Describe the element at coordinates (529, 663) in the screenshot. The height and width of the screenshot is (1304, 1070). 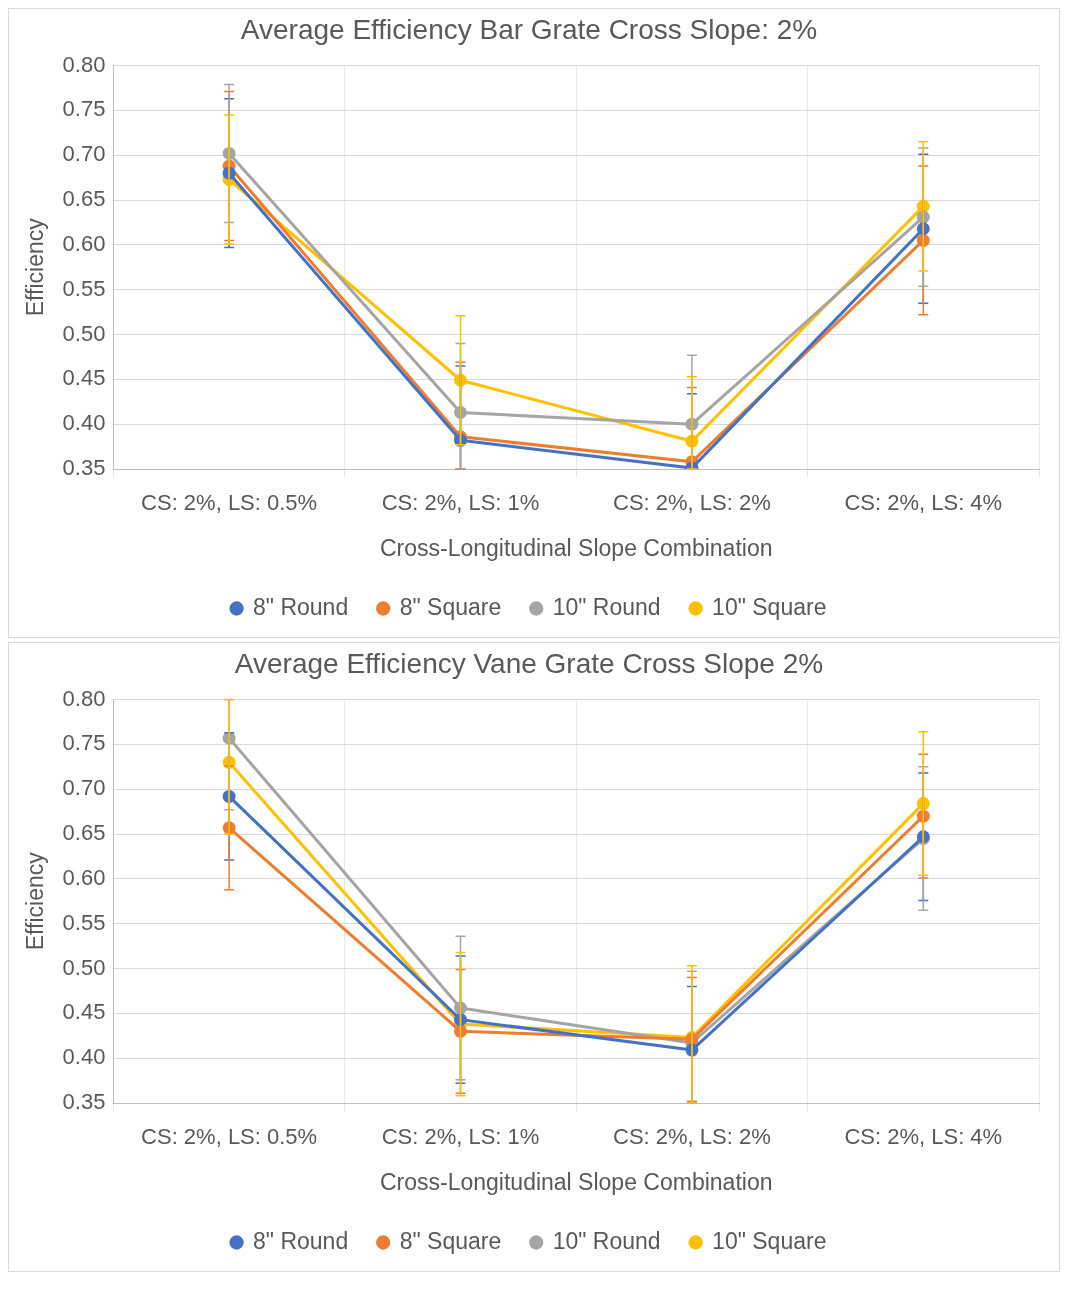
I see `chart-title: Average Efficiency Vane Grate Cross Slope 2%` at that location.